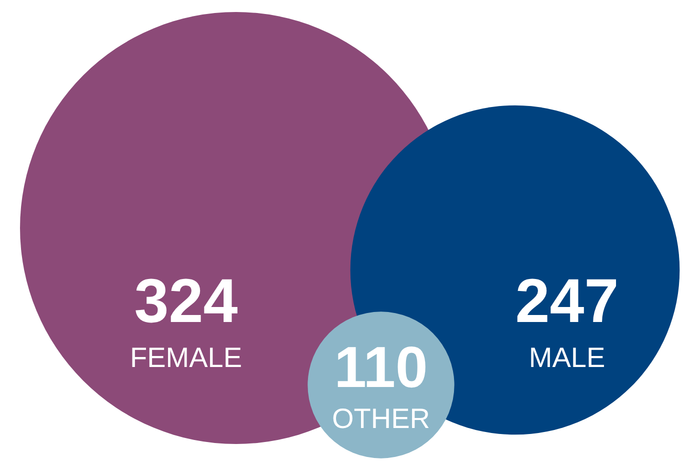 The width and height of the screenshot is (687, 471). Describe the element at coordinates (567, 357) in the screenshot. I see `category-label: MALE` at that location.